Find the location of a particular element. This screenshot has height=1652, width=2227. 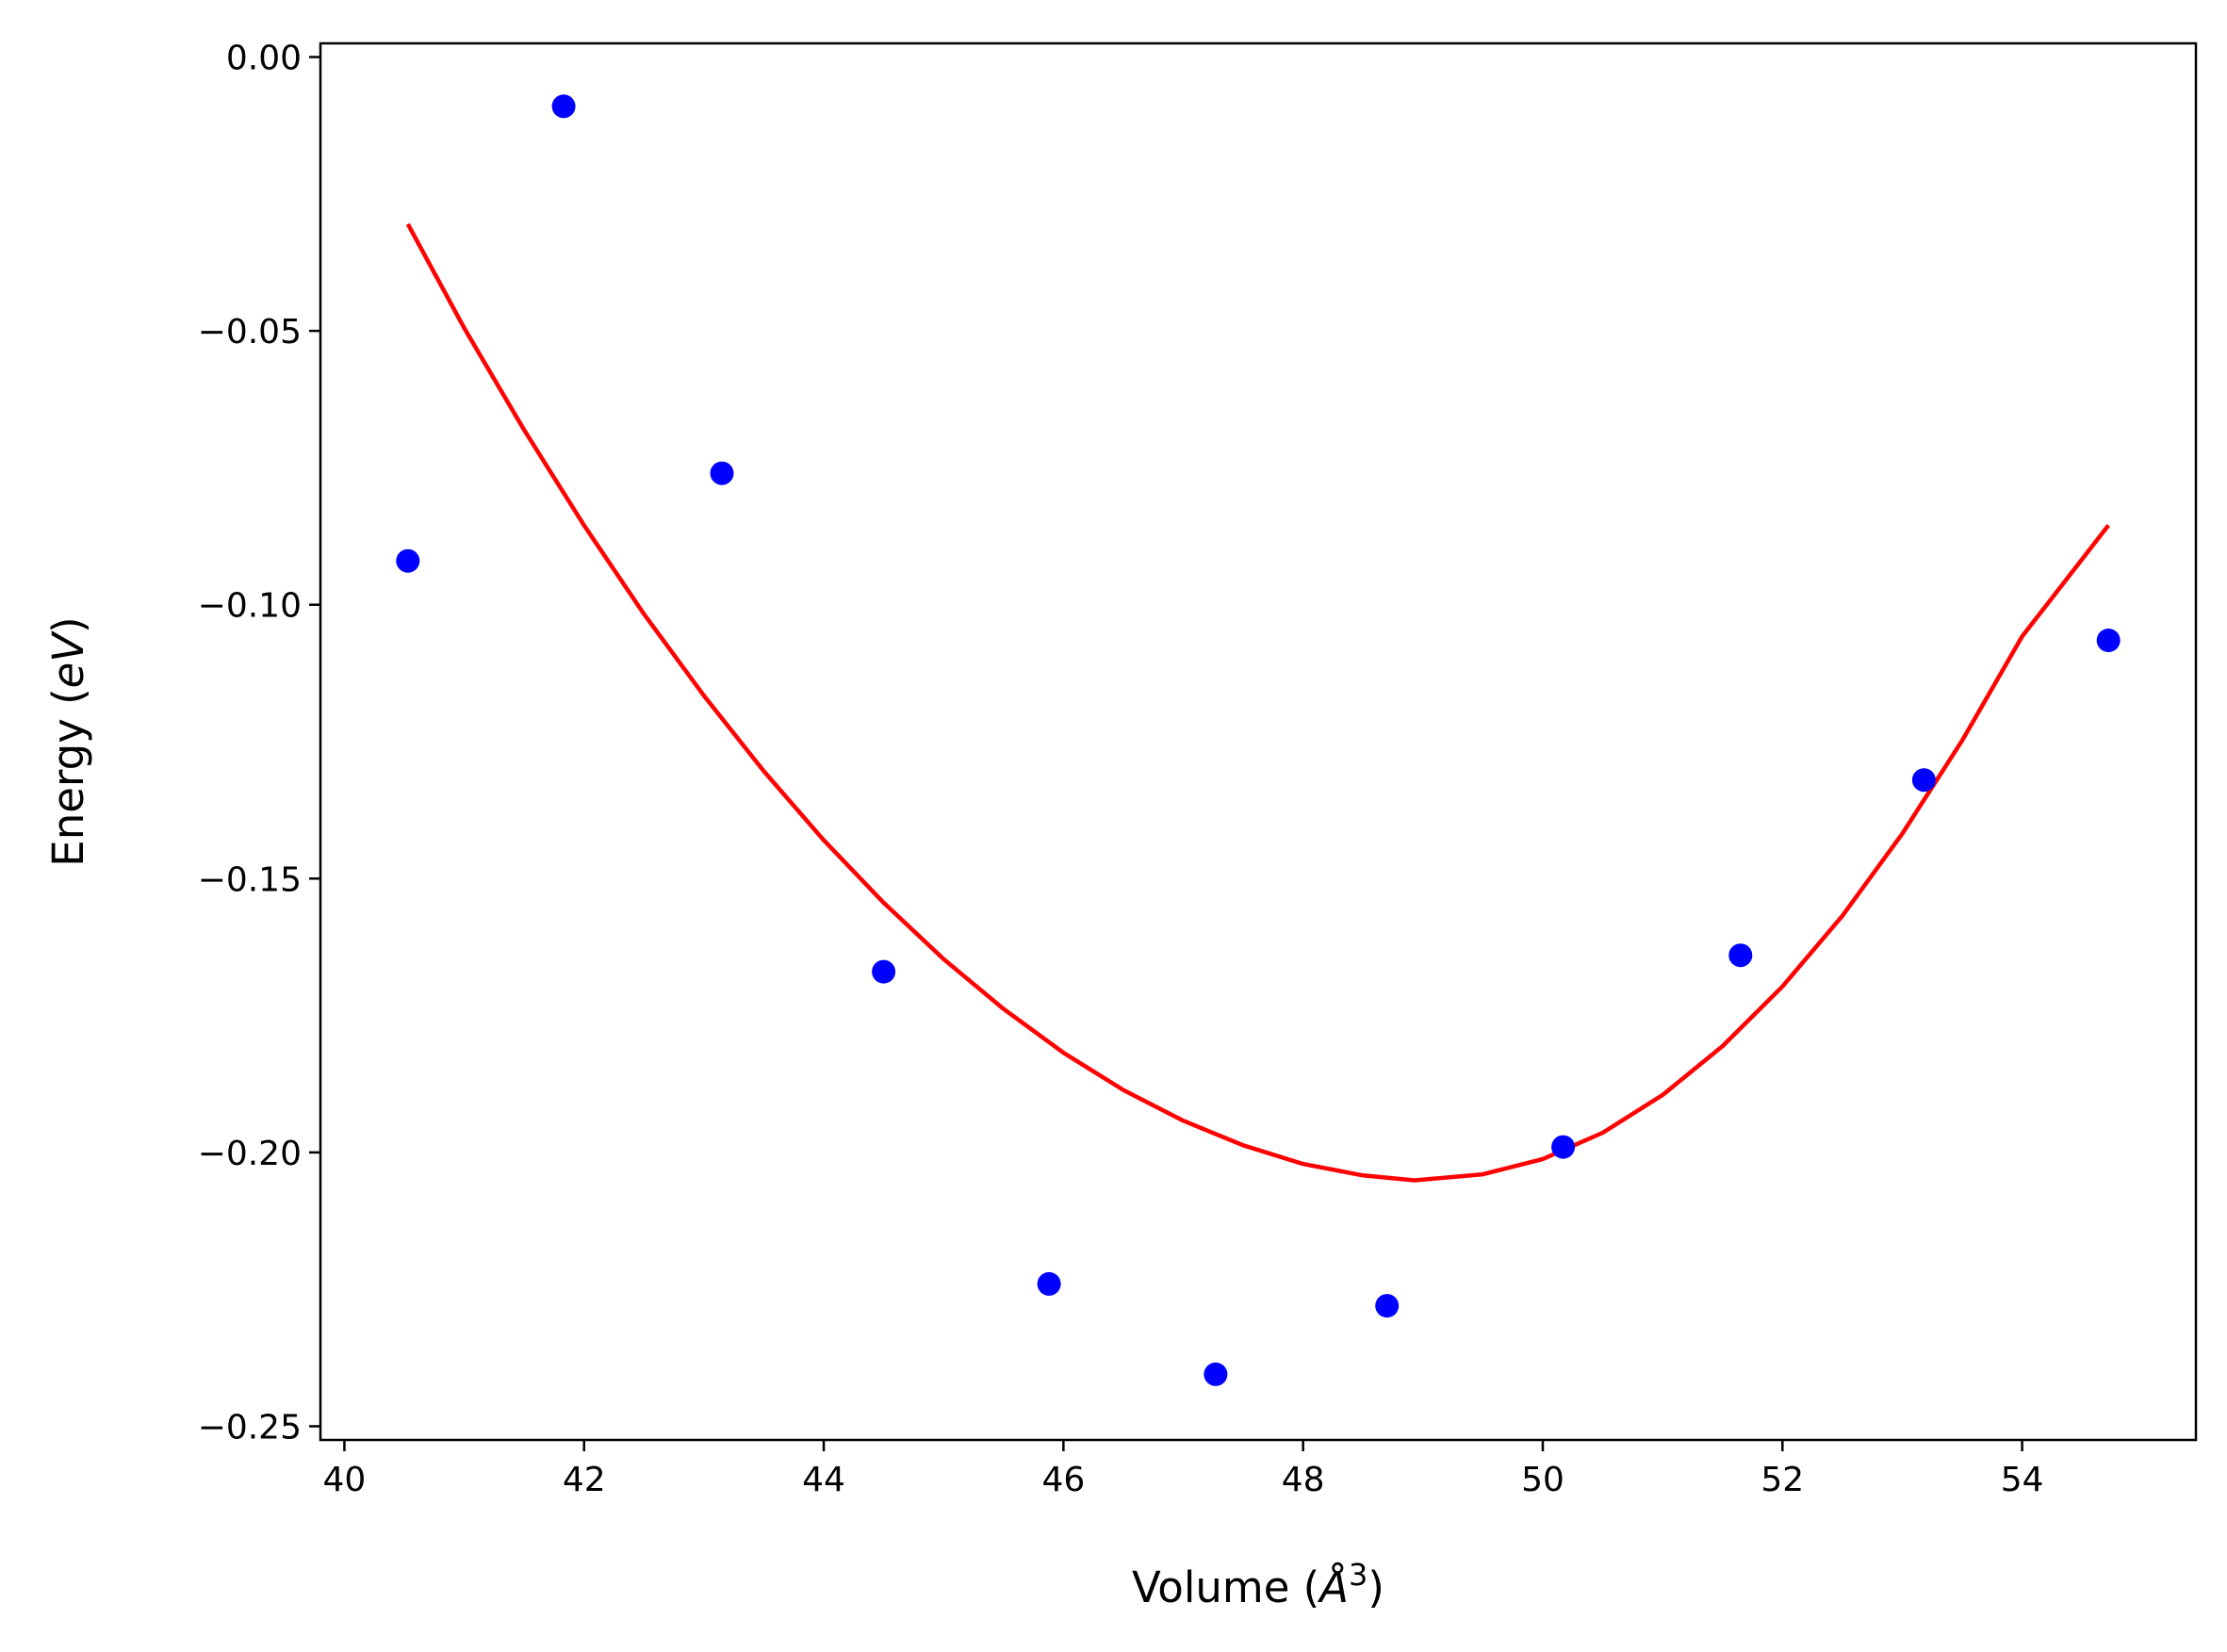

x-tick-label: 54 is located at coordinates (2022, 1480).